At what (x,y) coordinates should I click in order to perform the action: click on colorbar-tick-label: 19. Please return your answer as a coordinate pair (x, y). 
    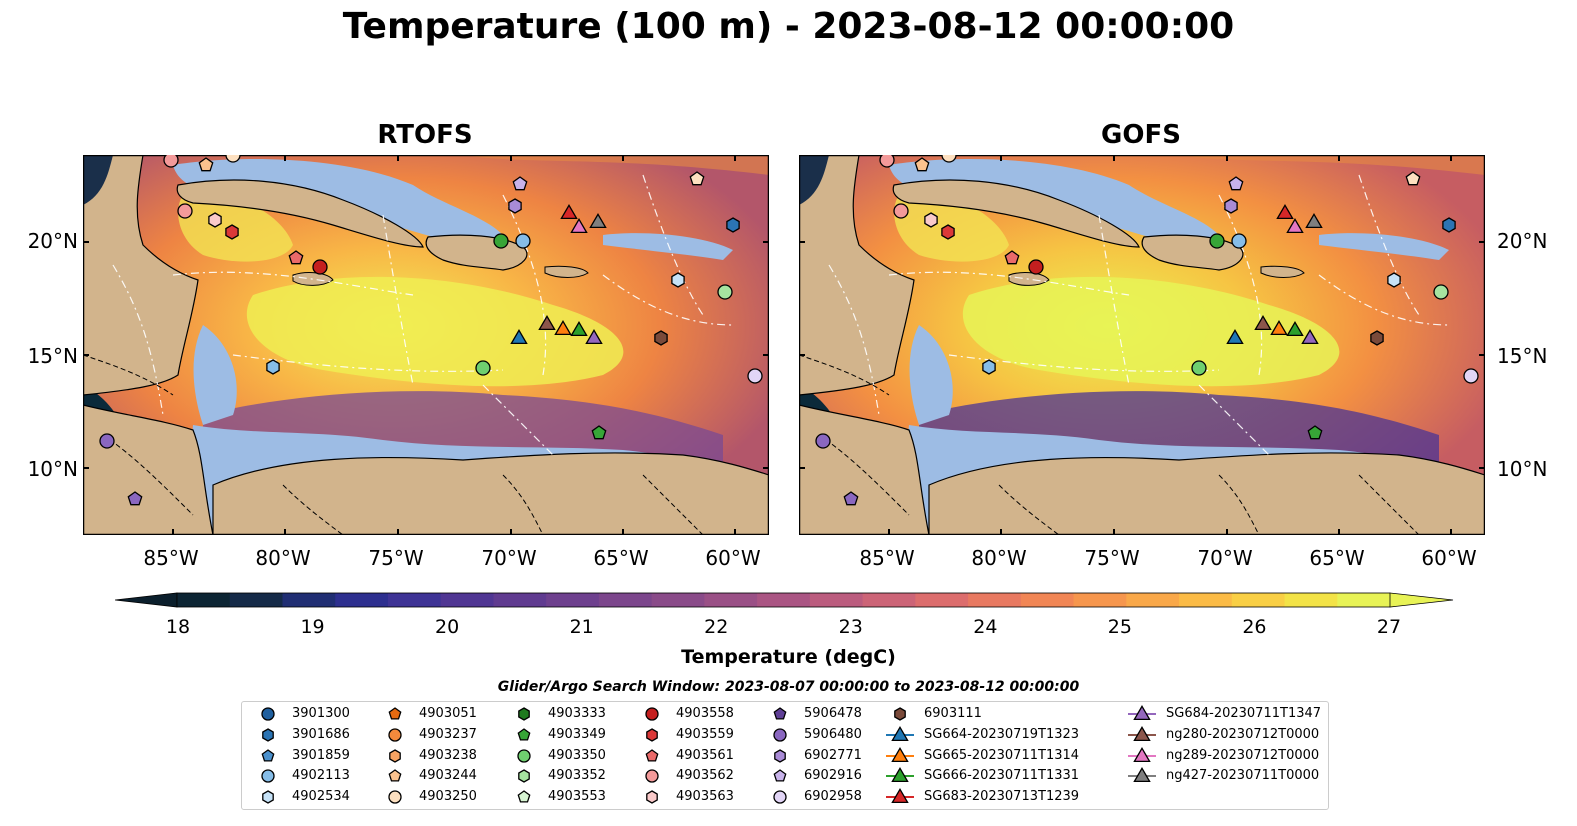
    Looking at the image, I should click on (312, 627).